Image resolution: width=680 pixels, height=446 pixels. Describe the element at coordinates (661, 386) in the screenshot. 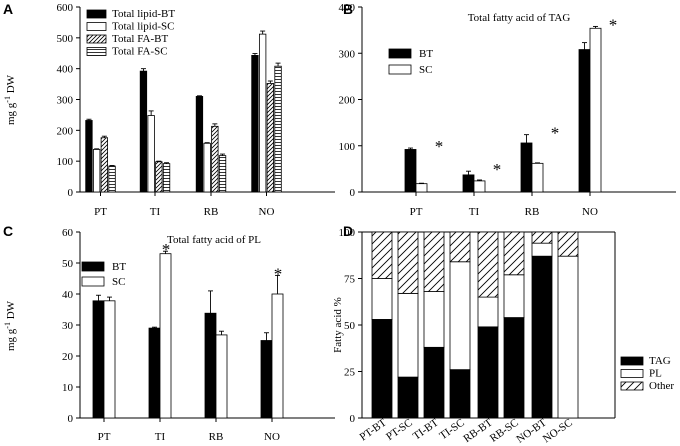

I see `legend-label: Other` at that location.